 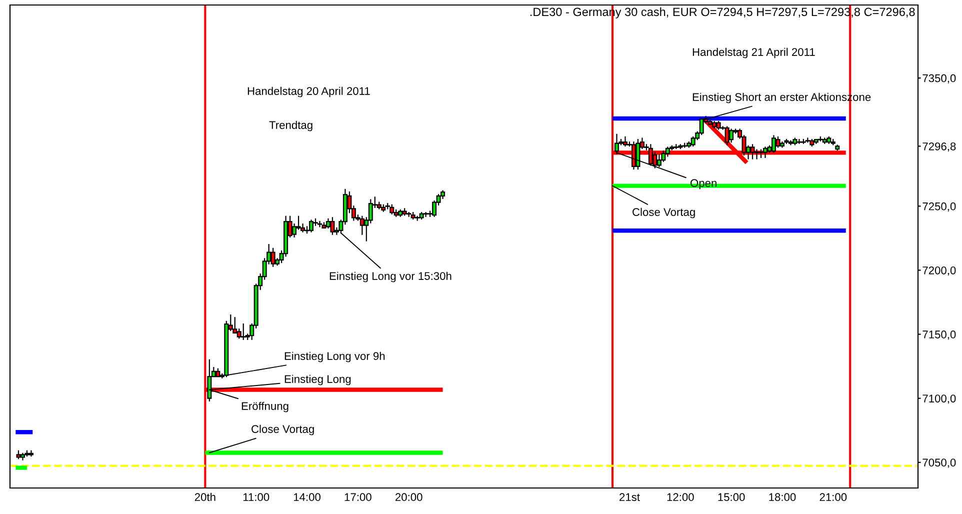 What do you see at coordinates (939, 271) in the screenshot?
I see `y-tick-label: 7200,0` at bounding box center [939, 271].